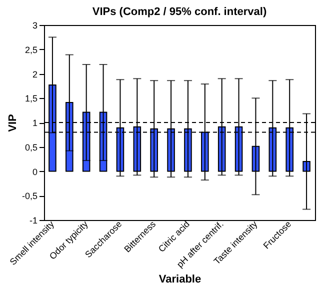  What do you see at coordinates (12, 123) in the screenshot?
I see `y-axis-title: VIP` at bounding box center [12, 123].